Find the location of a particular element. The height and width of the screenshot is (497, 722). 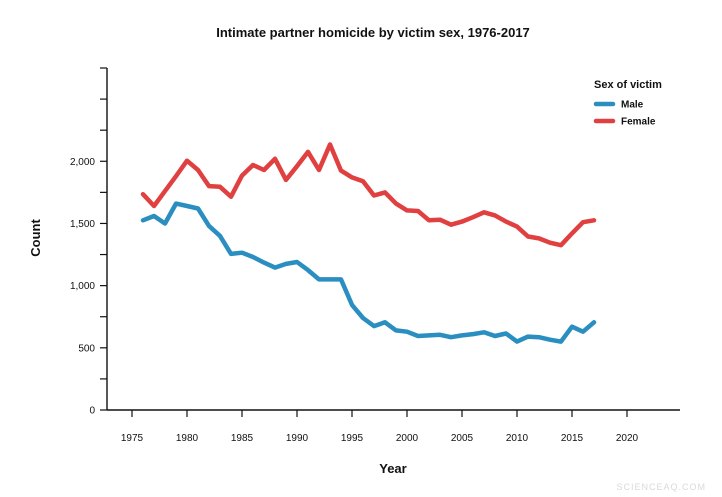

x-axis-label: Year is located at coordinates (392, 468).